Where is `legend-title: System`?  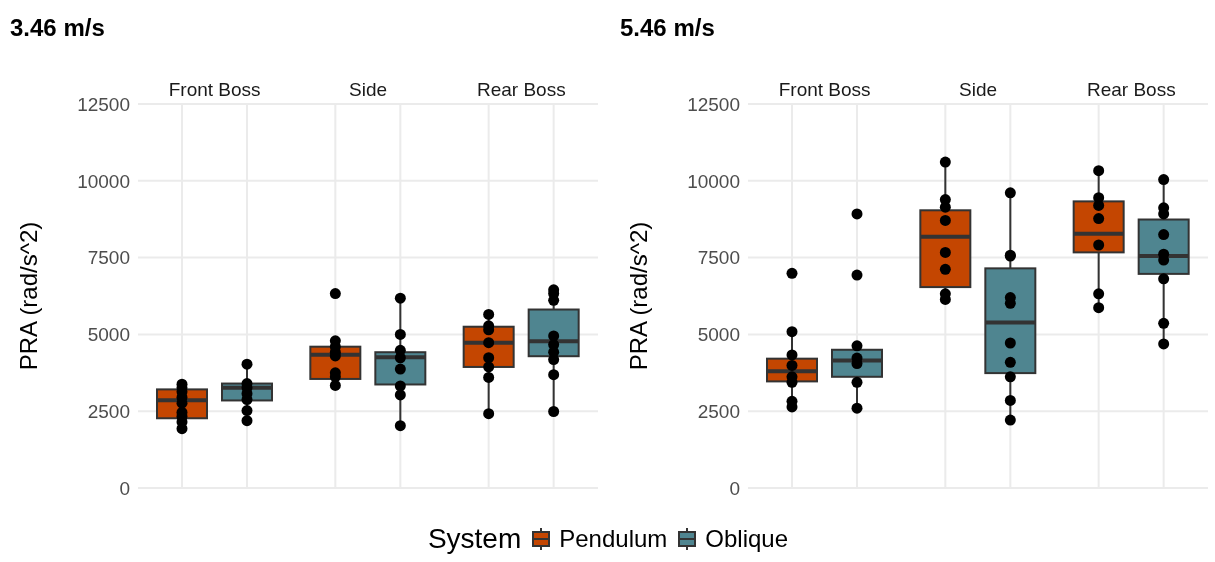 legend-title: System is located at coordinates (474, 539).